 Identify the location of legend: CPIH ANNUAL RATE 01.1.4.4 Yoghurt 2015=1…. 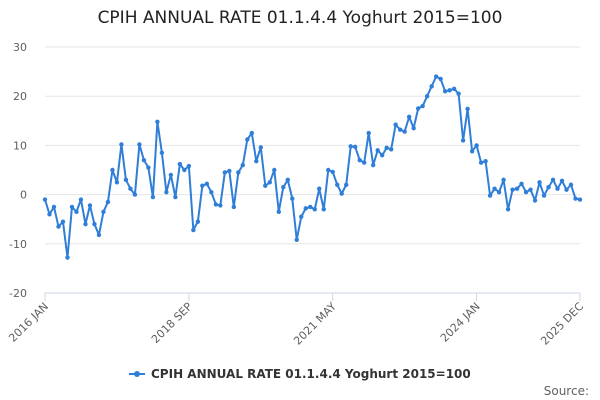
(300, 374).